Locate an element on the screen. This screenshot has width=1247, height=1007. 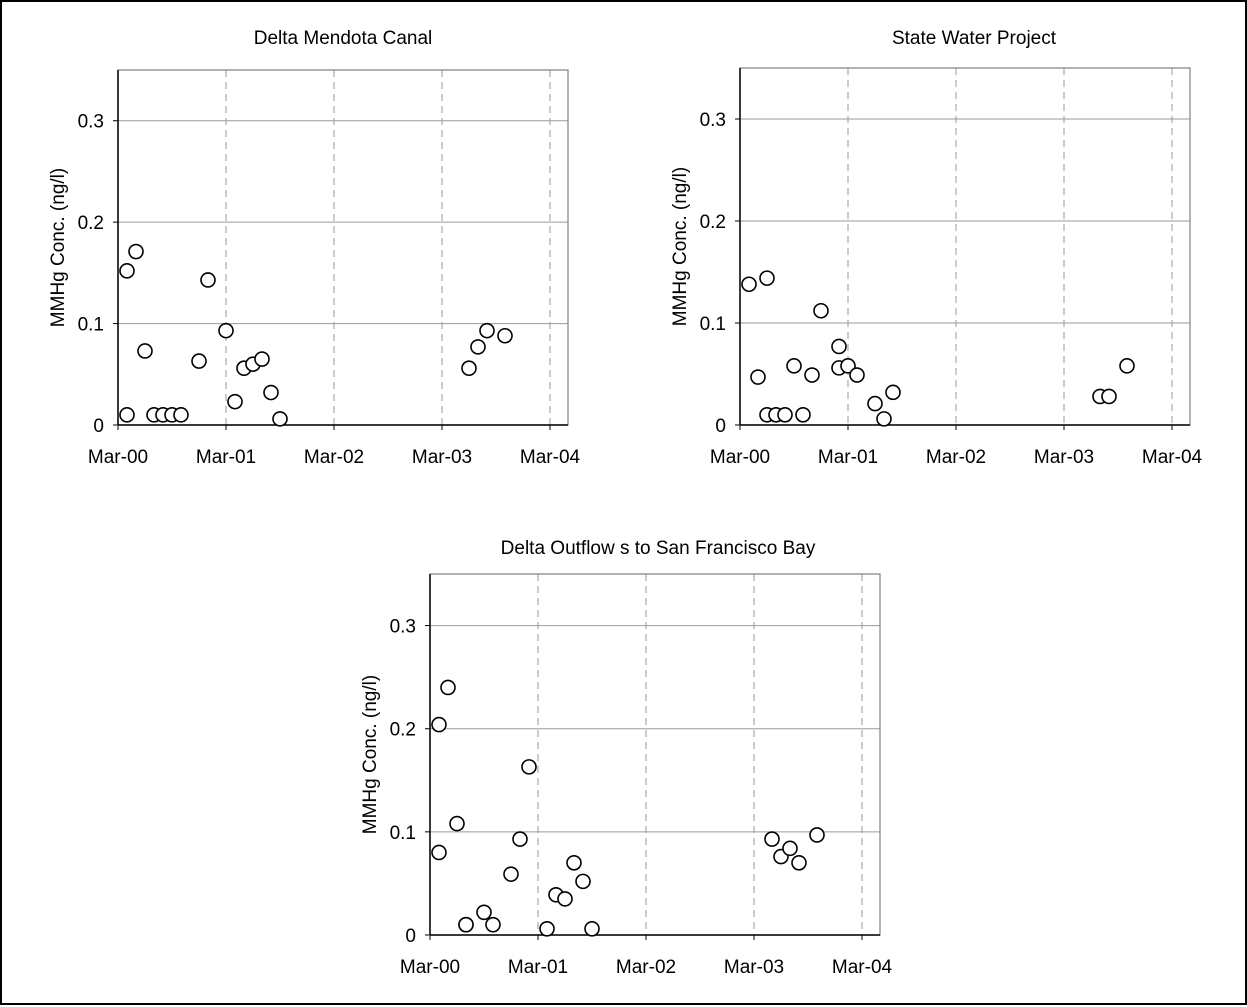
chart-title: Delta Outflow s to San Francisco Bay is located at coordinates (658, 548).